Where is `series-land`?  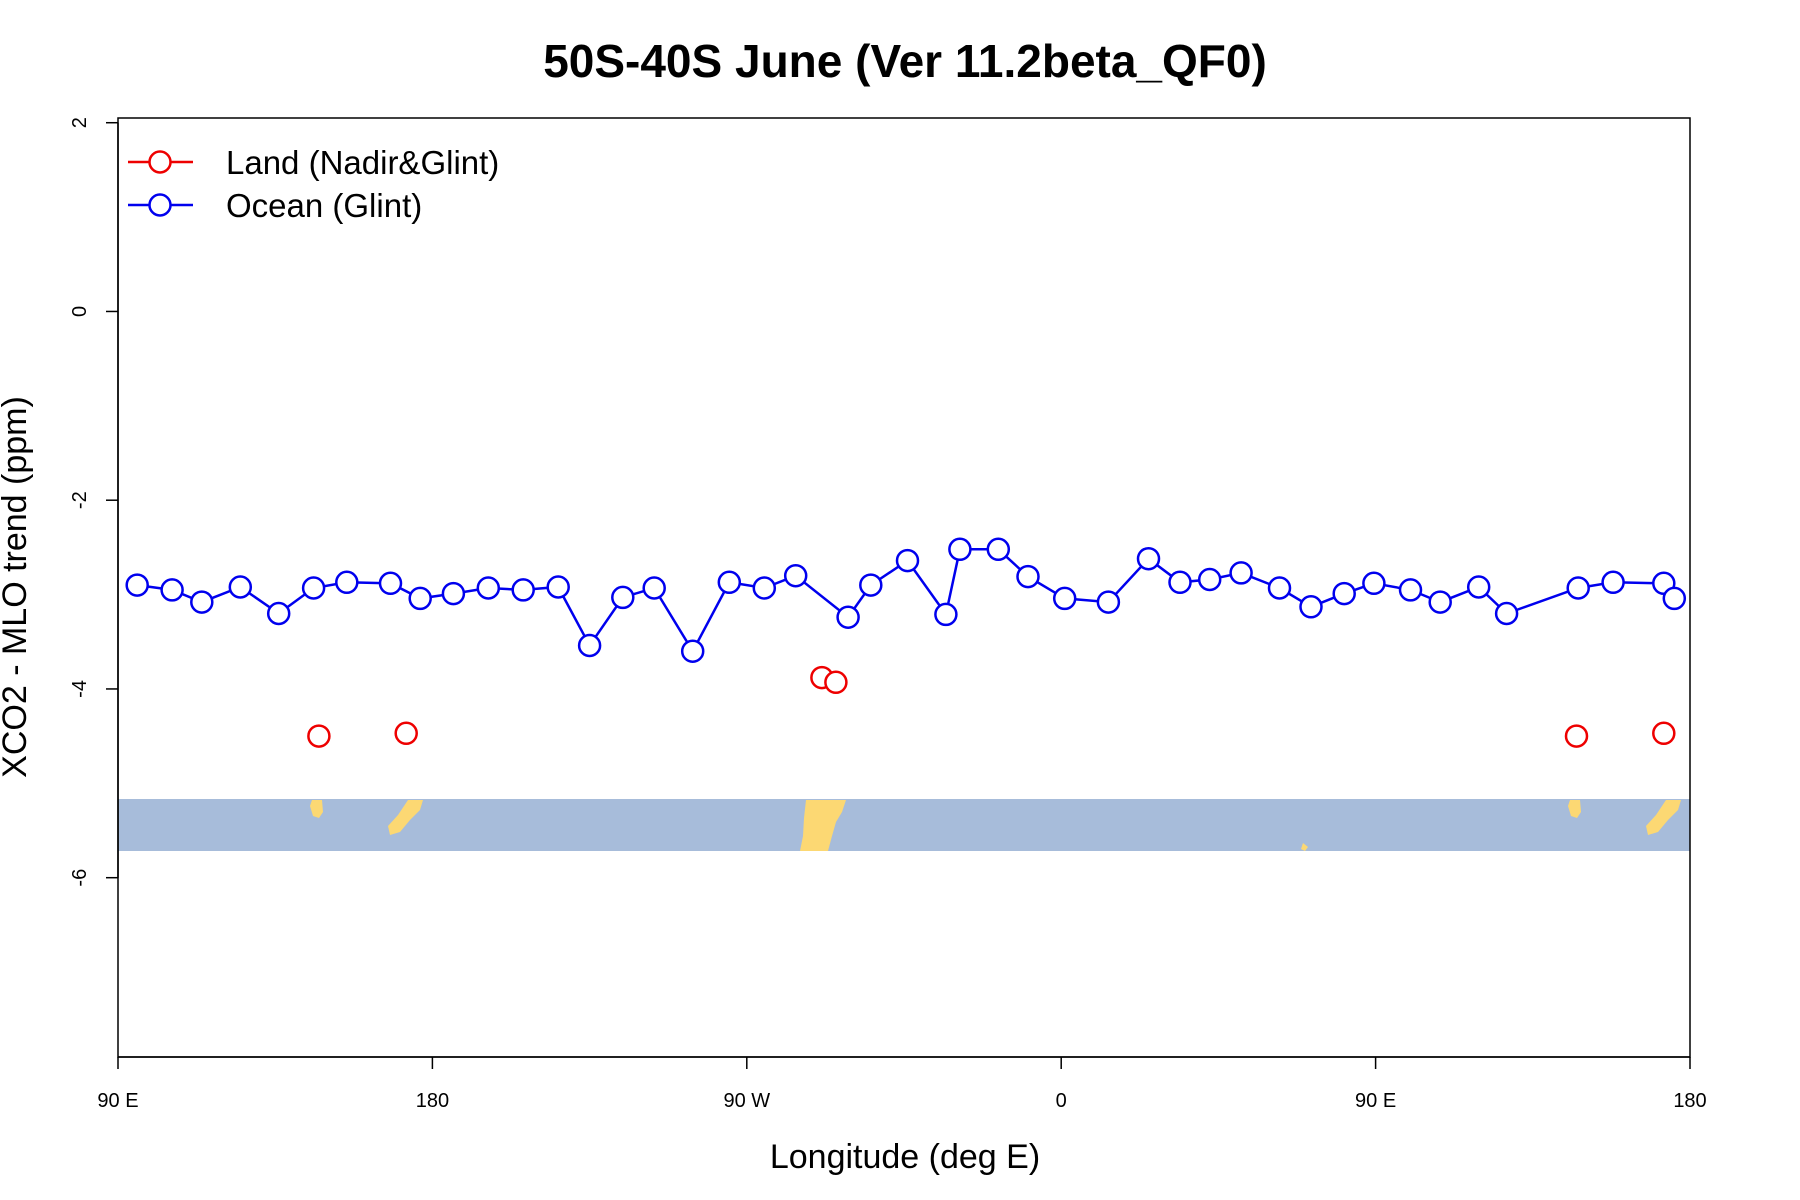 series-land is located at coordinates (991, 706).